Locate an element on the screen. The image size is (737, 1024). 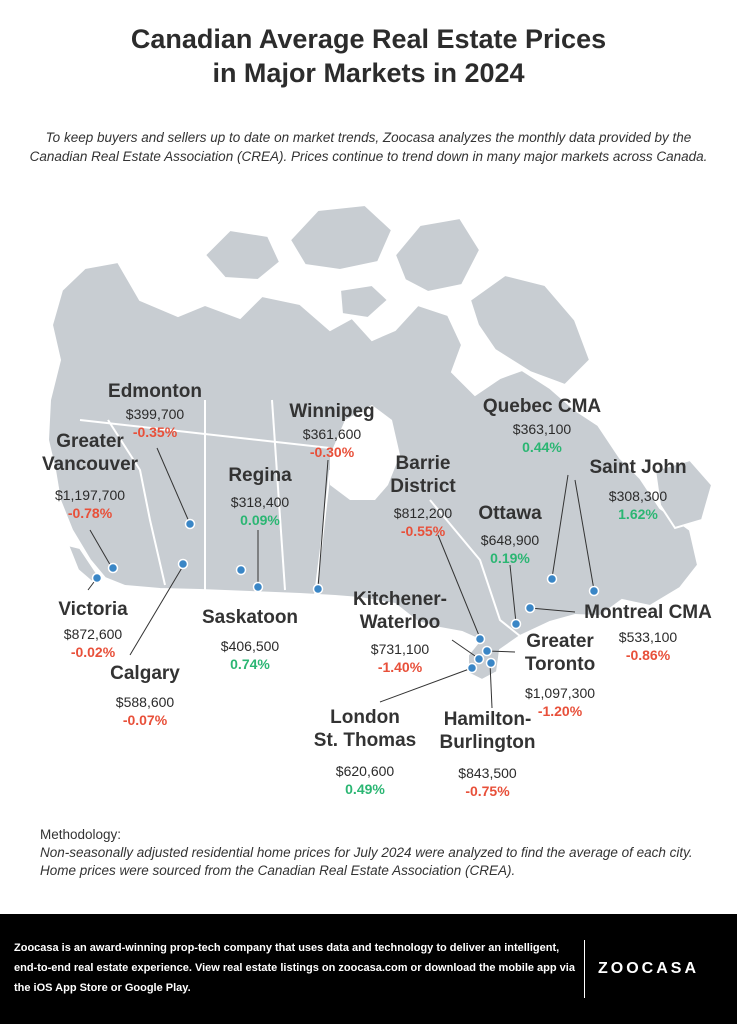
city-price: $361,600 is located at coordinates (332, 434).